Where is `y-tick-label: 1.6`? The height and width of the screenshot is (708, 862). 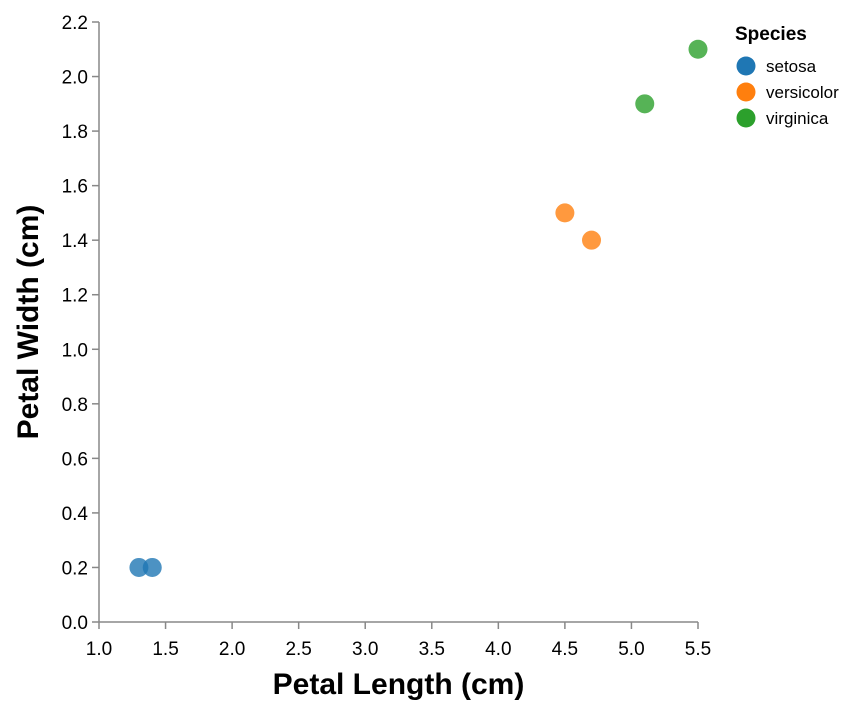 y-tick-label: 1.6 is located at coordinates (75, 187).